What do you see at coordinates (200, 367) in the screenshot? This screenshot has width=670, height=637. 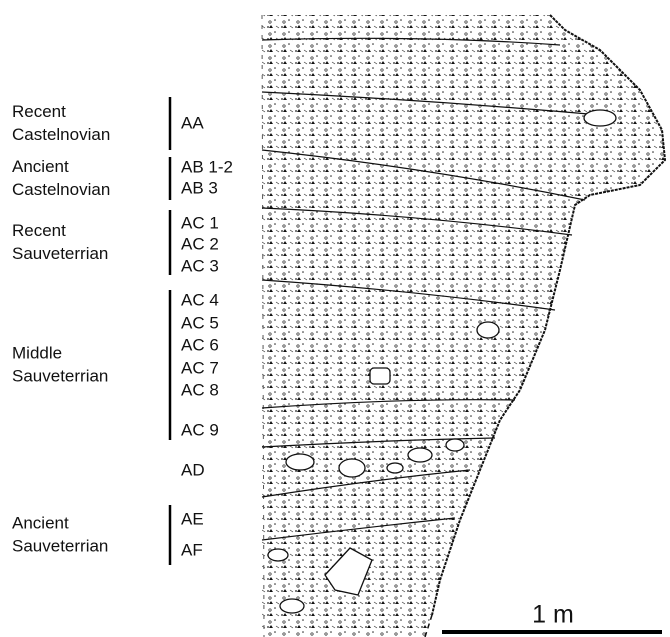 I see `layer-label: AC 7` at bounding box center [200, 367].